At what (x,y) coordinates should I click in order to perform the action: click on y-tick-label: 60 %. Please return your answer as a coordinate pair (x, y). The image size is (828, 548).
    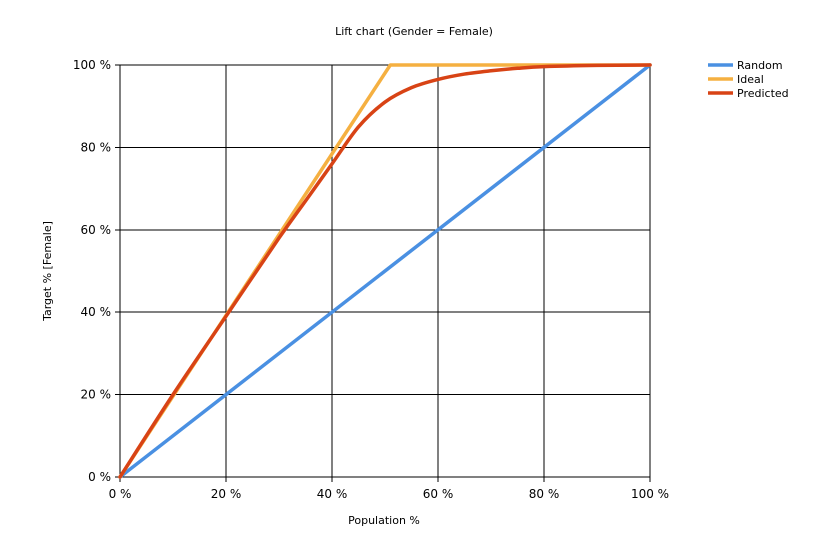
    Looking at the image, I should click on (96, 230).